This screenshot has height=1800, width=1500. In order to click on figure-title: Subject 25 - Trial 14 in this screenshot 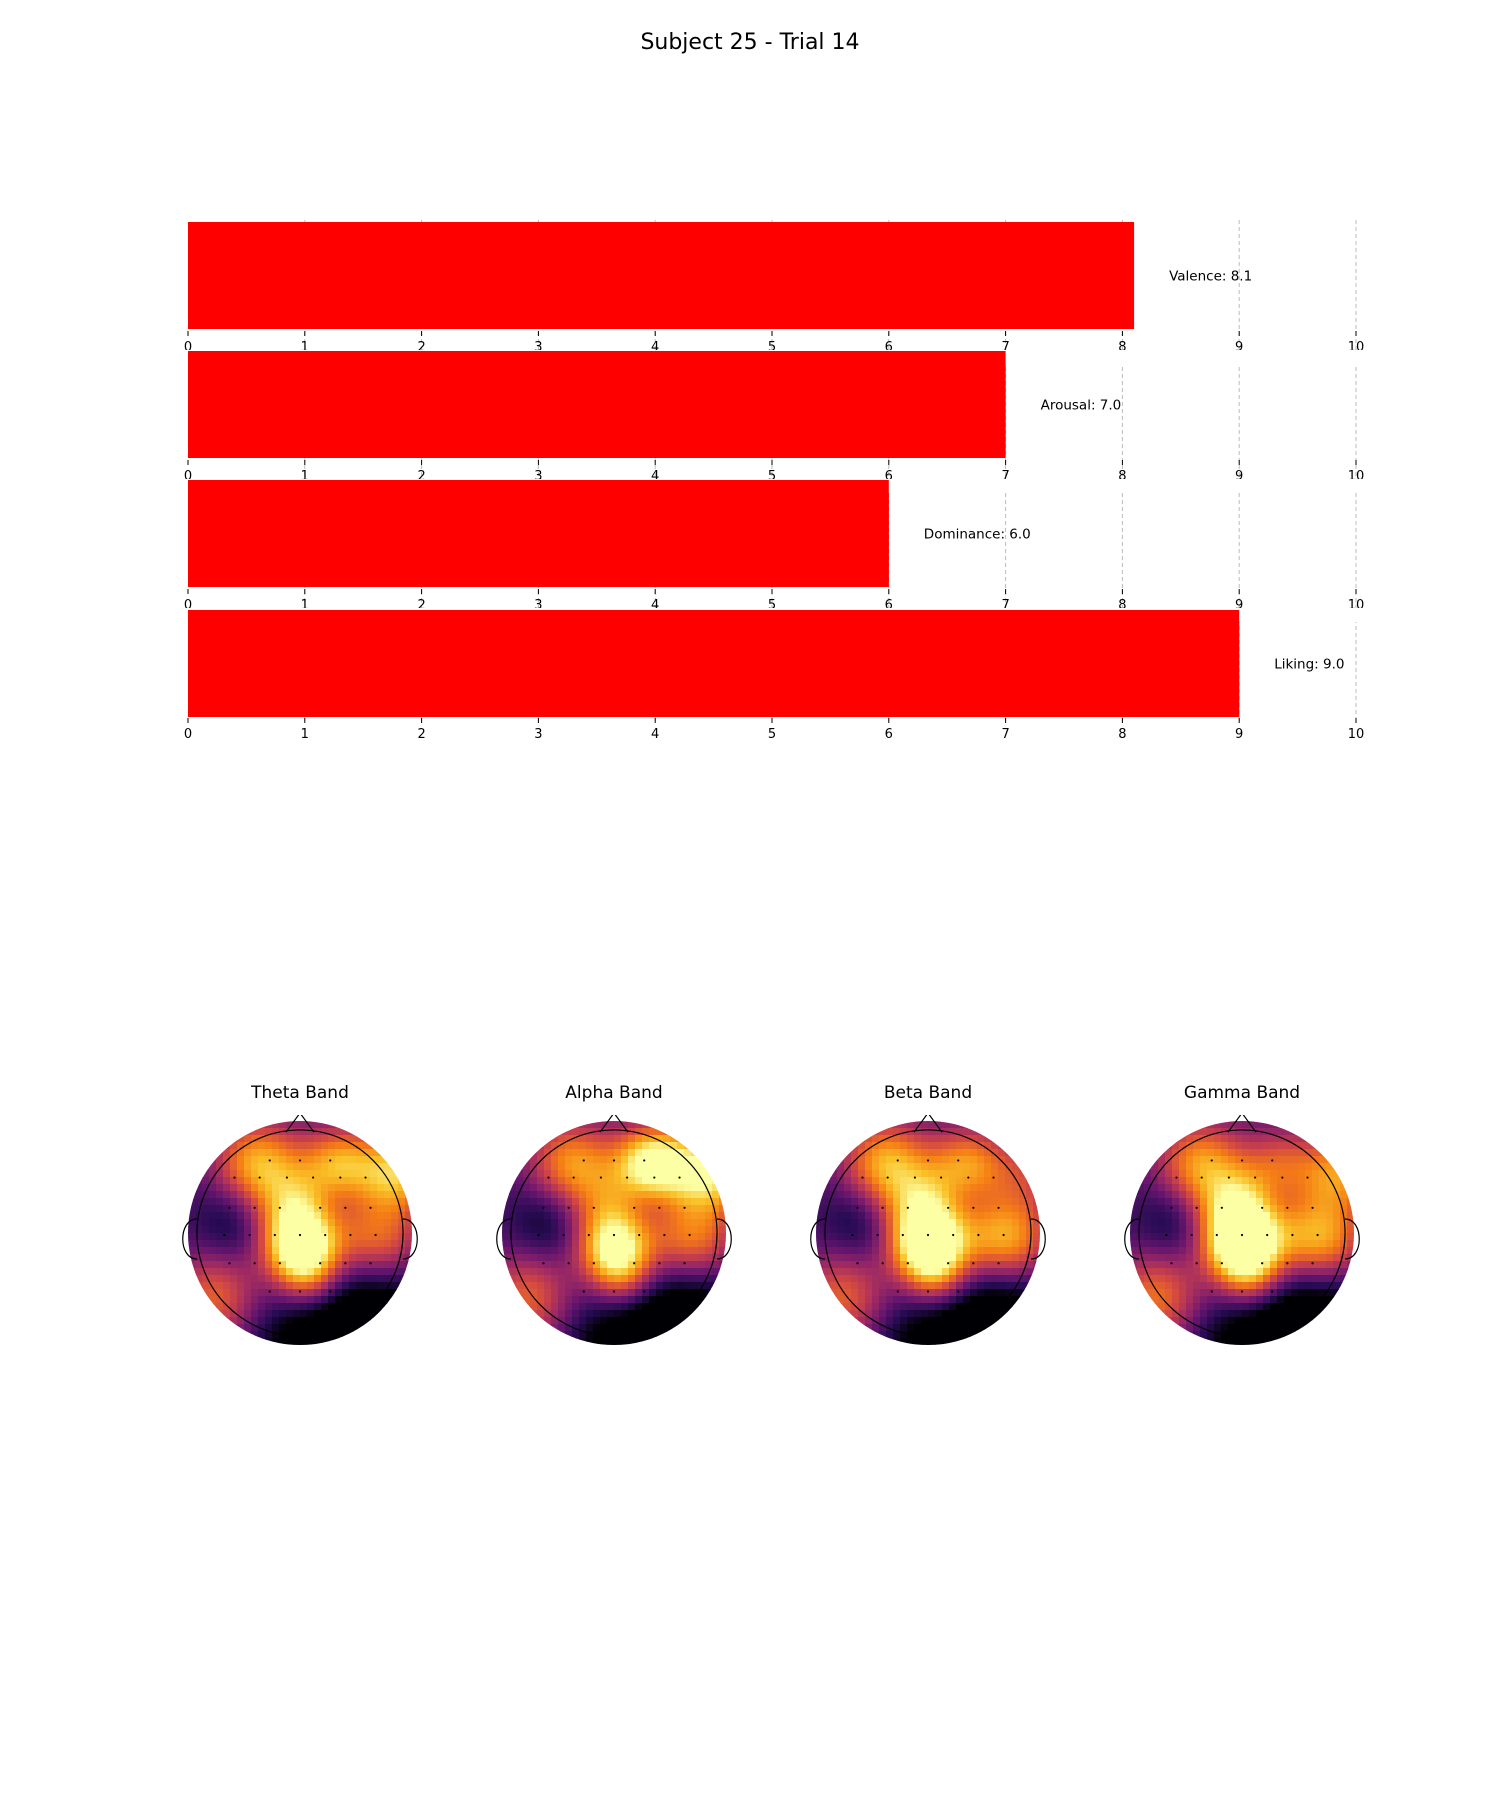, I will do `click(750, 42)`.